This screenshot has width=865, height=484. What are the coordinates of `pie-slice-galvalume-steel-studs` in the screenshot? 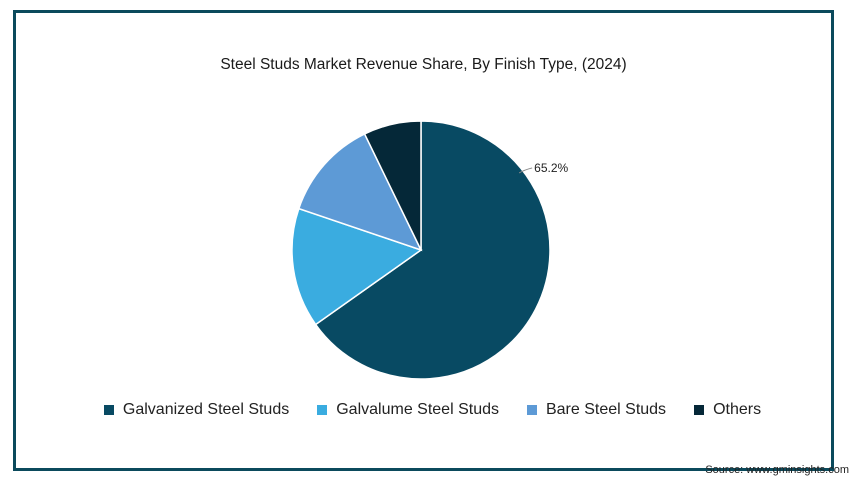 It's located at (357, 266).